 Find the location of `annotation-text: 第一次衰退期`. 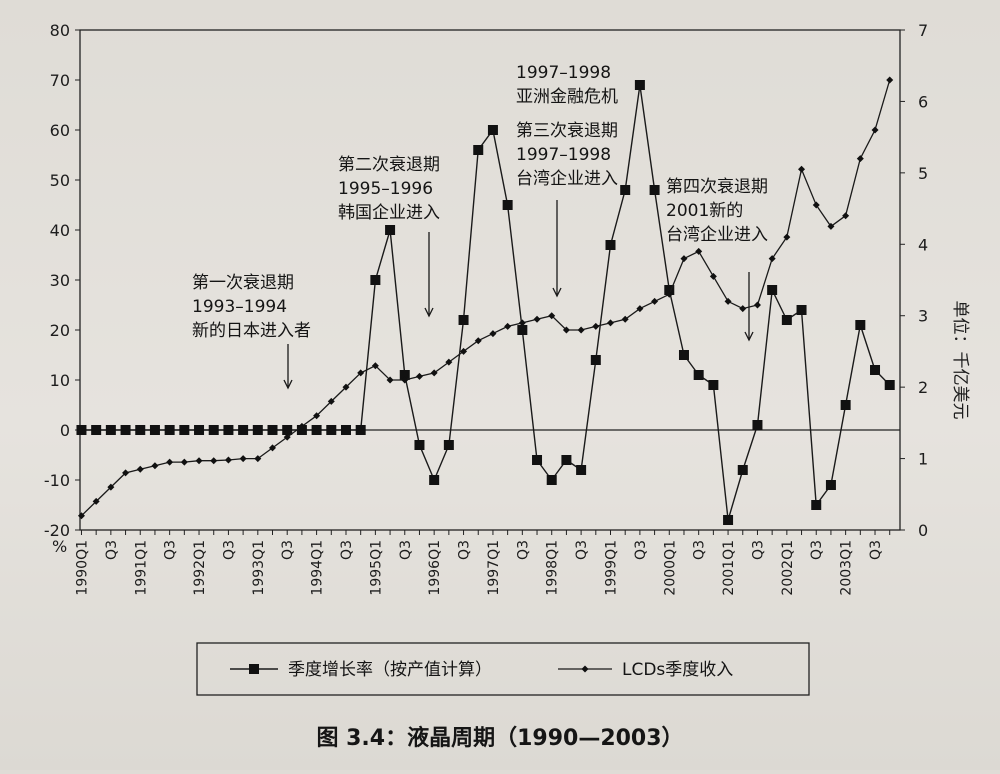

annotation-text: 第一次衰退期 is located at coordinates (243, 283).